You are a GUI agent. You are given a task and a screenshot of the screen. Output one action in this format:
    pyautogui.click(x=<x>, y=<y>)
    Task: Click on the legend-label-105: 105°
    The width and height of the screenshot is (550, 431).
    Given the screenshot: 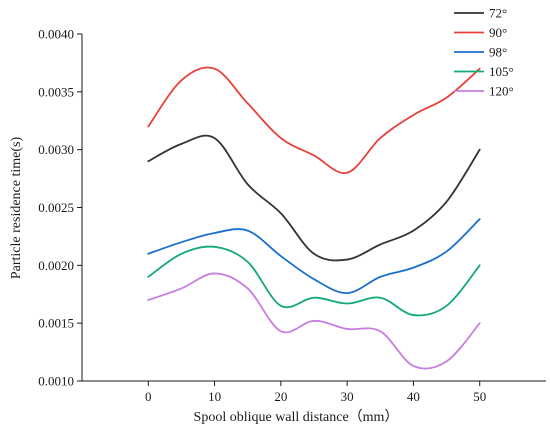 What is the action you would take?
    pyautogui.click(x=501, y=71)
    